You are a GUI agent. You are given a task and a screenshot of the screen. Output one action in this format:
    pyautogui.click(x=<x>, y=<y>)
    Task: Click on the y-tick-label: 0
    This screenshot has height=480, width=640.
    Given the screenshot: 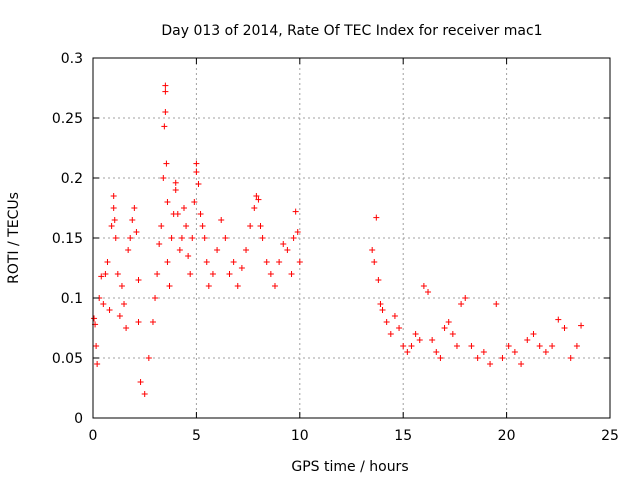 What is the action you would take?
    pyautogui.click(x=78, y=419)
    